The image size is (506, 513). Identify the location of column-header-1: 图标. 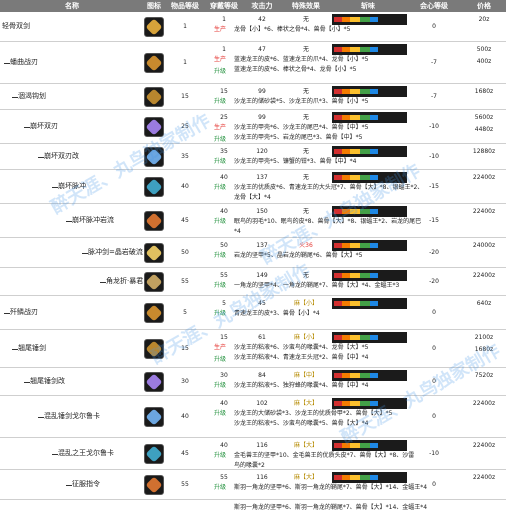
(154, 6).